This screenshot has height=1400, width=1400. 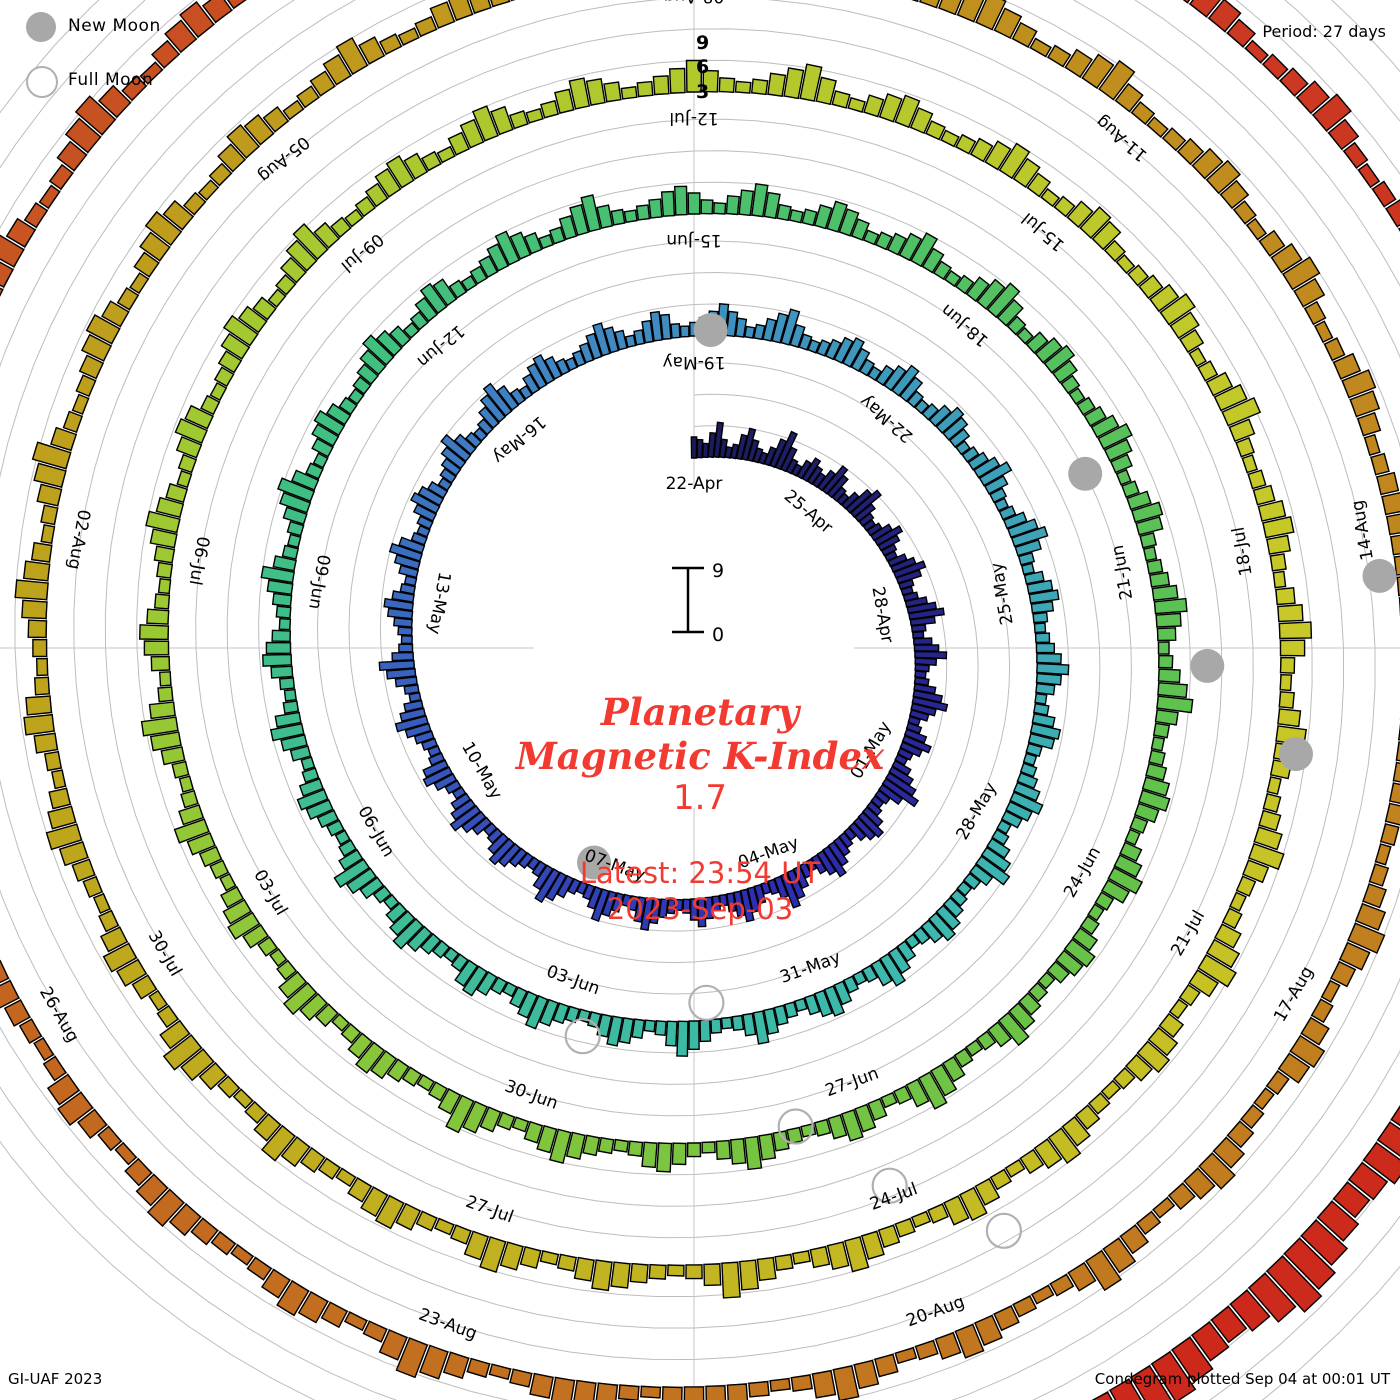 What do you see at coordinates (573, 981) in the screenshot?
I see `date-label: 03-Jun` at bounding box center [573, 981].